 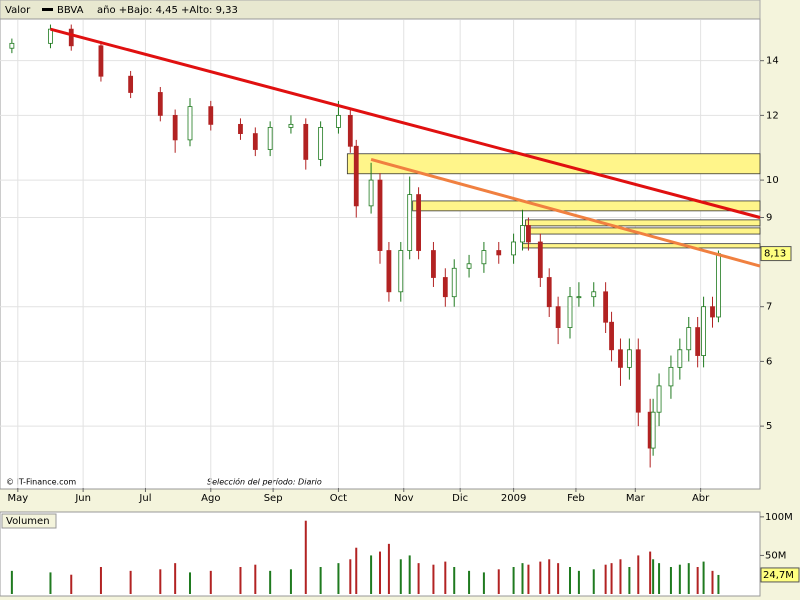 I want to click on header-symbol: BBVA, so click(x=70, y=10).